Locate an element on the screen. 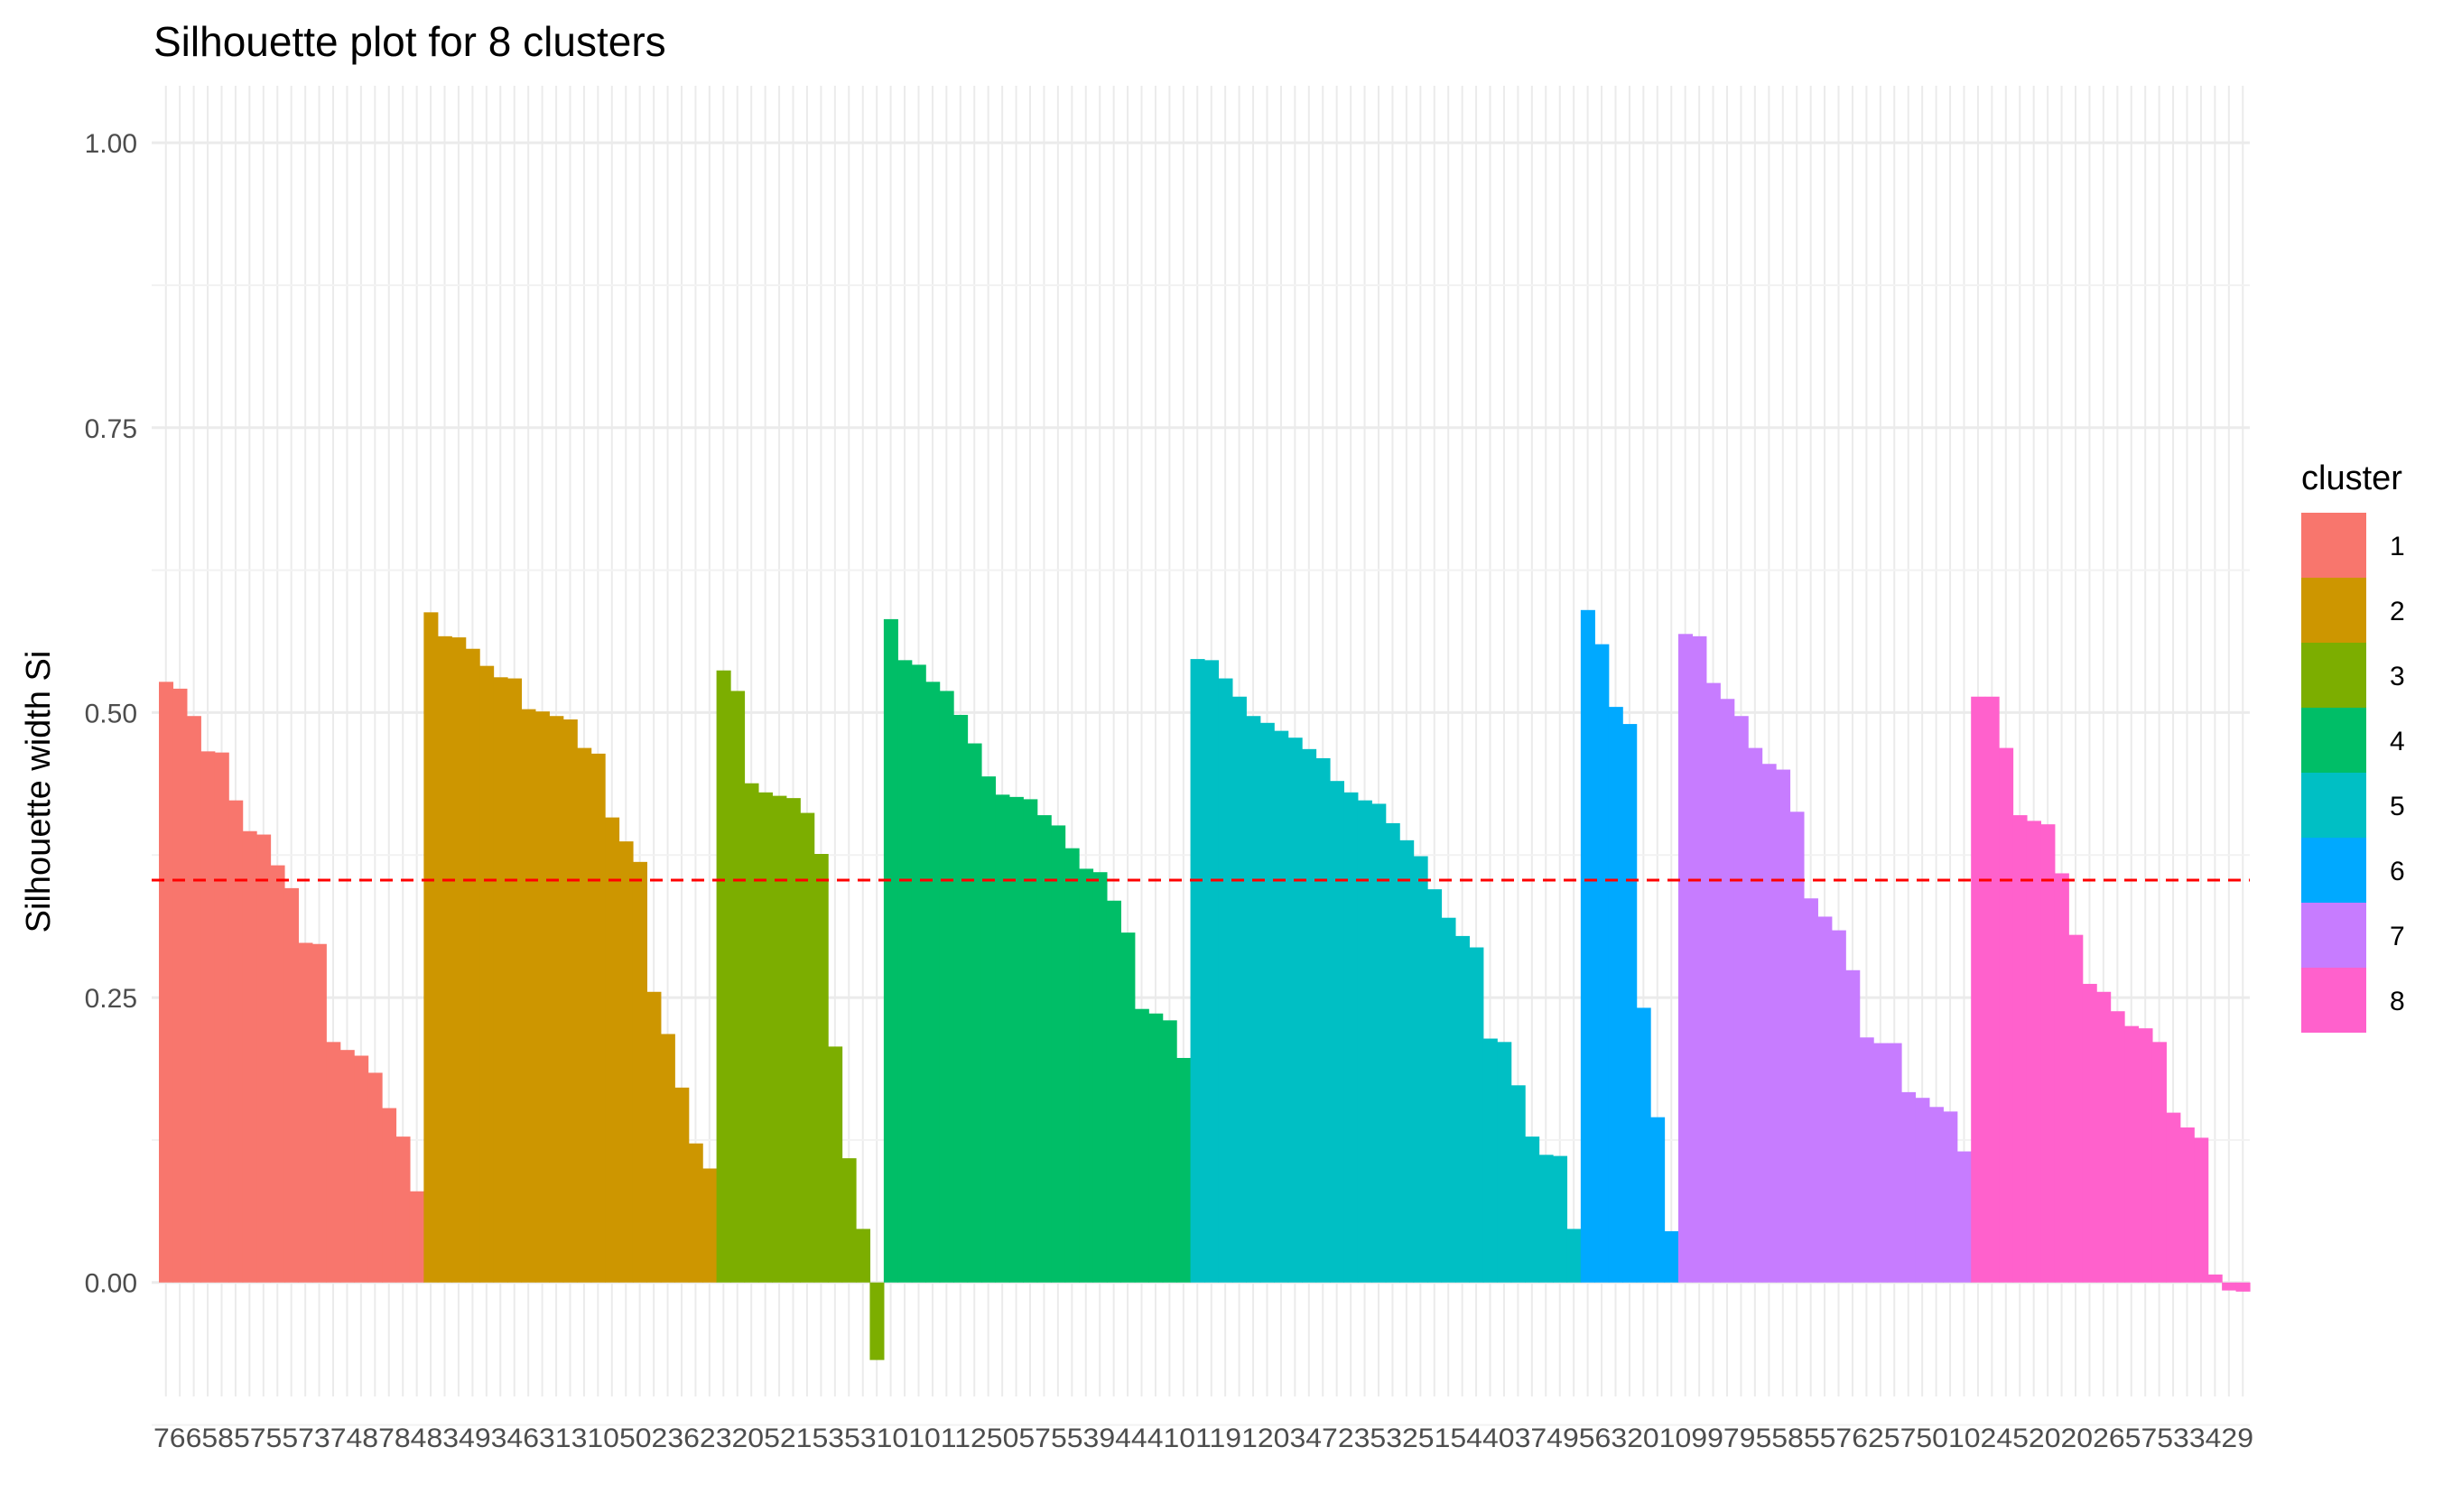  y-tick-label: 0.75 is located at coordinates (111, 429).